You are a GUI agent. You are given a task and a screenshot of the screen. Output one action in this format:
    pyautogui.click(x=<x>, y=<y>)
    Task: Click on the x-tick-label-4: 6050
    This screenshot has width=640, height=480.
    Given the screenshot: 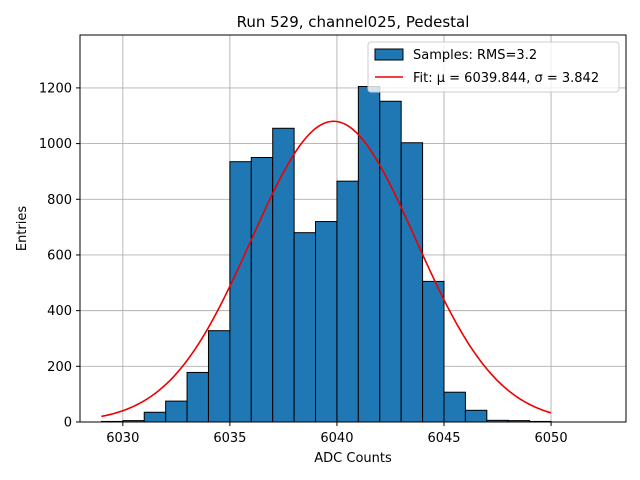 What is the action you would take?
    pyautogui.click(x=551, y=438)
    